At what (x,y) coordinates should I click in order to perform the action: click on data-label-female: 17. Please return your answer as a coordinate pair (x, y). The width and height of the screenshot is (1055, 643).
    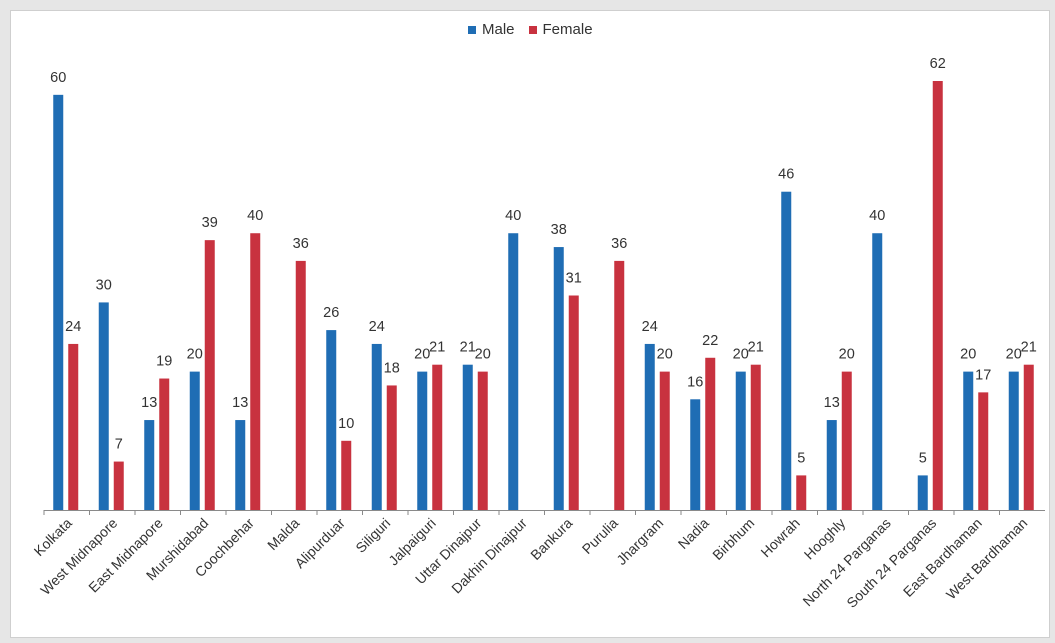
    Looking at the image, I should click on (983, 375).